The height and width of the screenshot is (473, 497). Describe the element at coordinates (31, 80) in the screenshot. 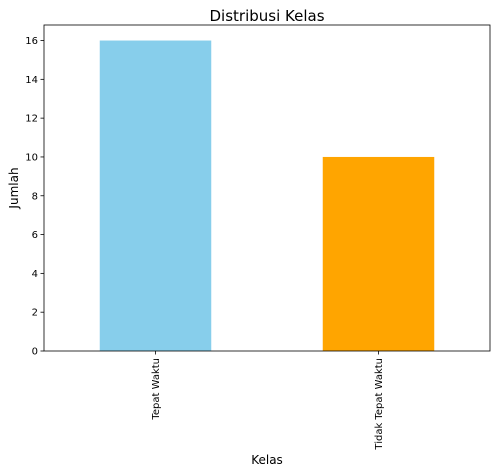

I see `y-tick-label: 14` at that location.